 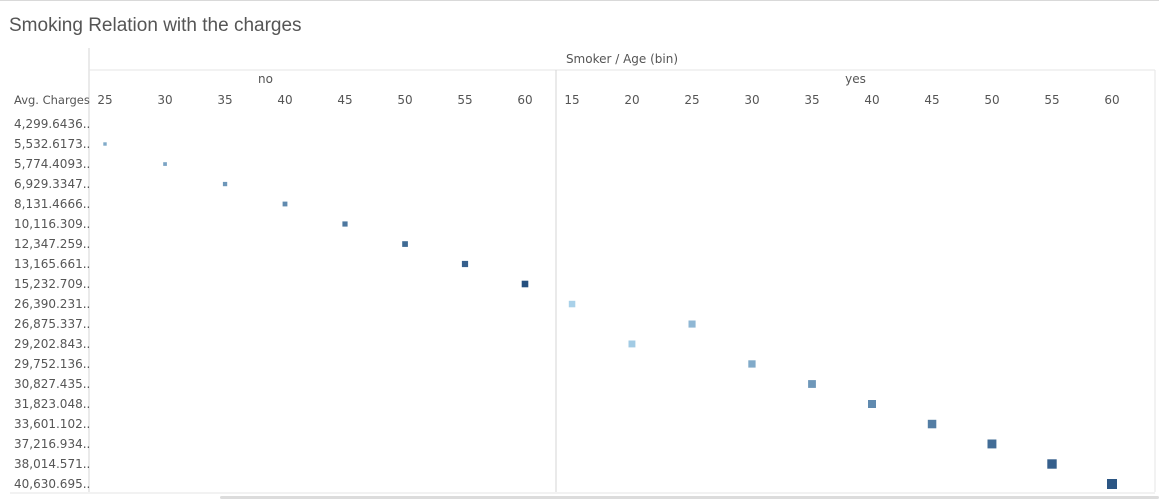 I want to click on y-tick-label: 31,823.048.., so click(x=52, y=404).